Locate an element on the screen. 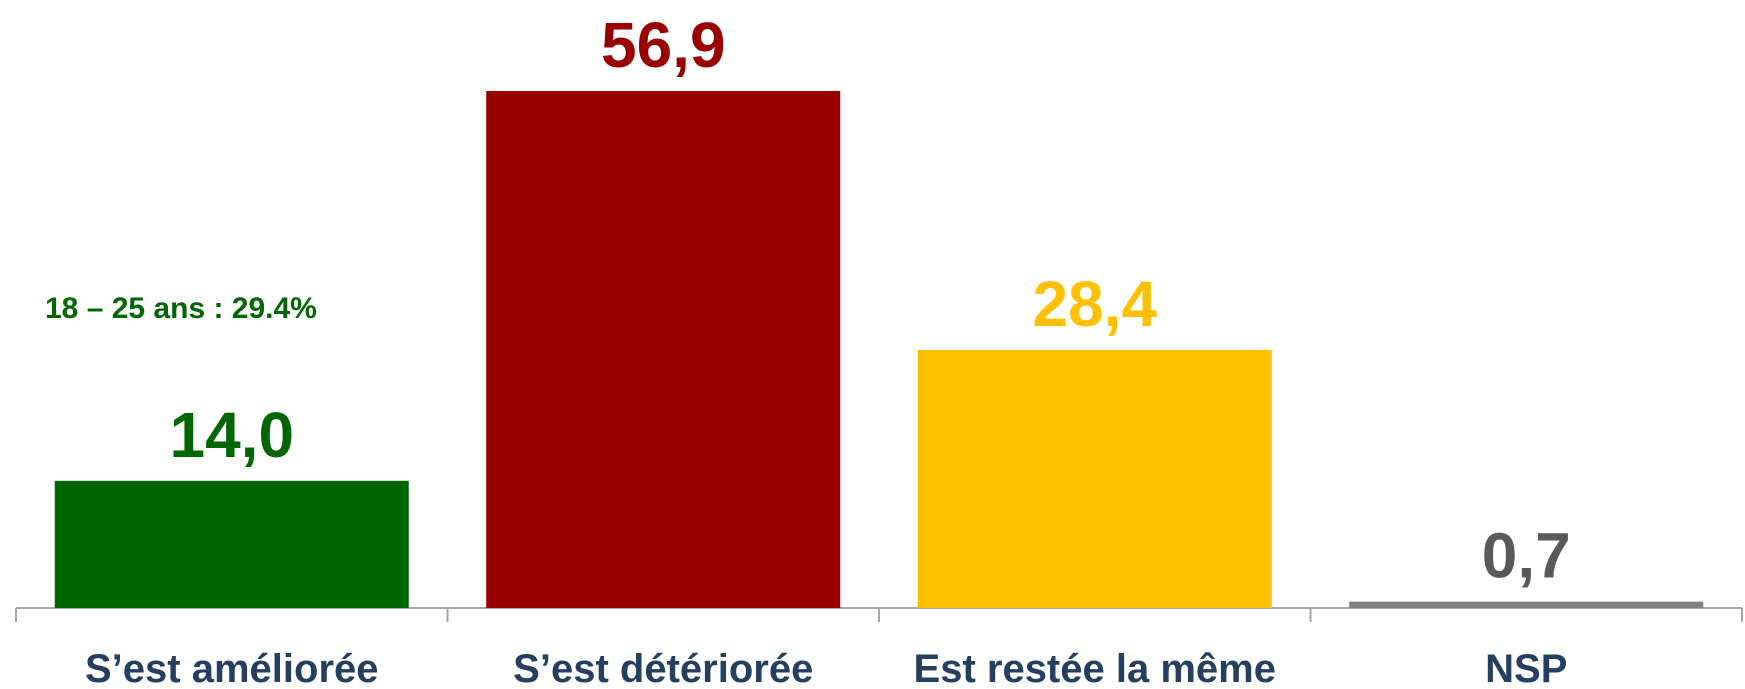  x-tick-label: Est restée la même is located at coordinates (1095, 668).